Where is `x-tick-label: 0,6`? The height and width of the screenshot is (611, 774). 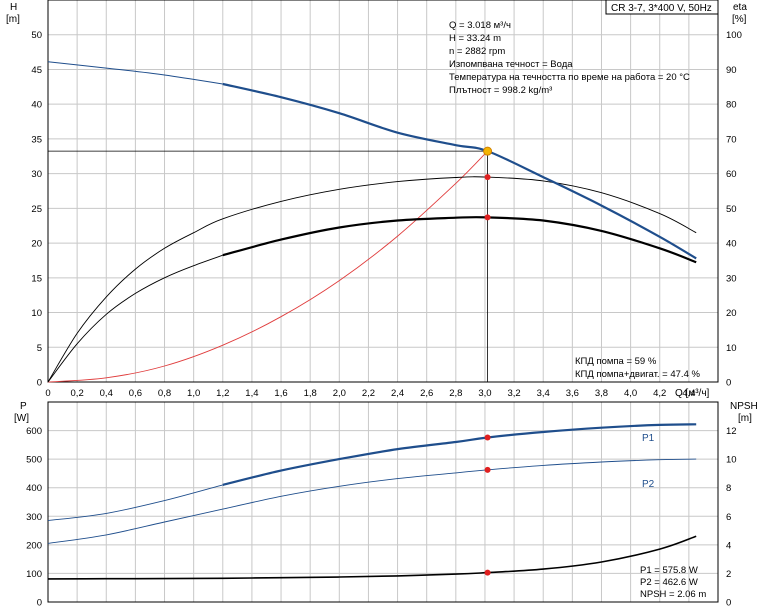 x-tick-label: 0,6 is located at coordinates (135, 393).